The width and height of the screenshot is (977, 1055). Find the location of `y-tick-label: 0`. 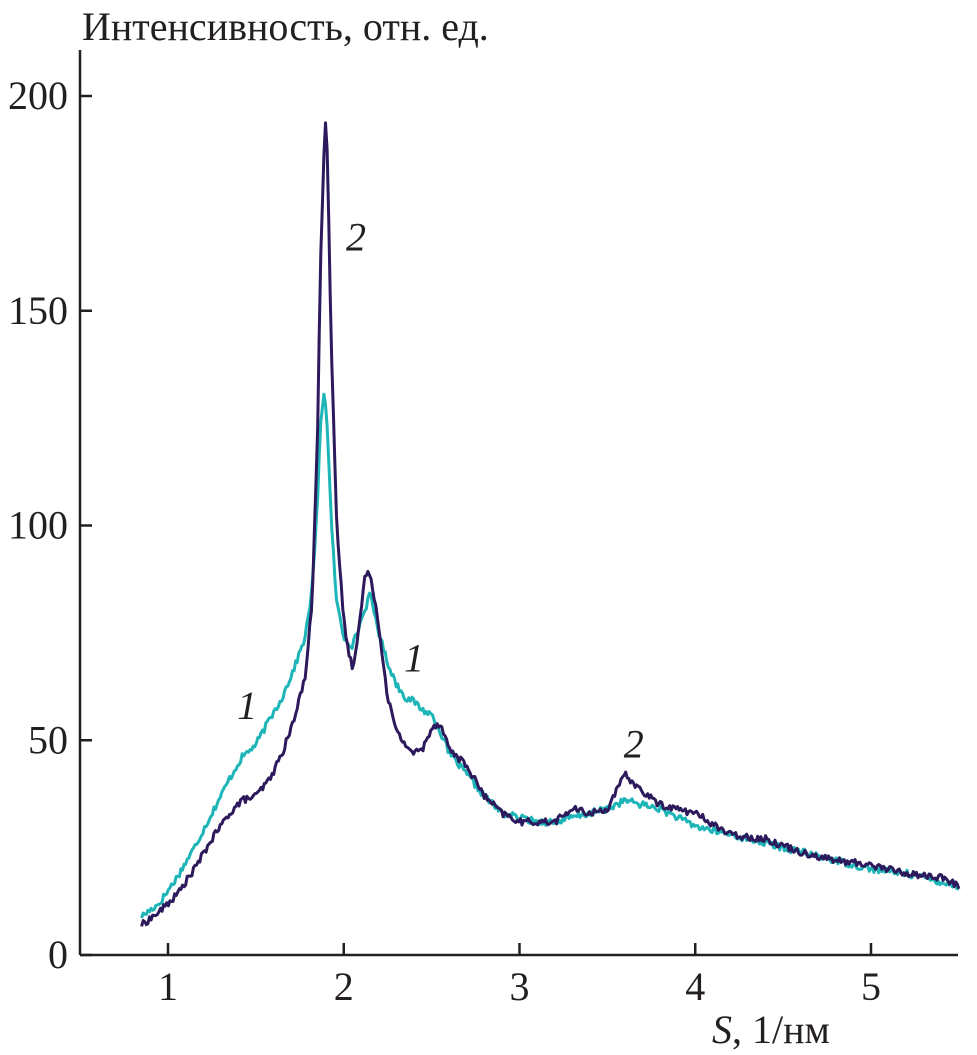

y-tick-label: 0 is located at coordinates (58, 954).